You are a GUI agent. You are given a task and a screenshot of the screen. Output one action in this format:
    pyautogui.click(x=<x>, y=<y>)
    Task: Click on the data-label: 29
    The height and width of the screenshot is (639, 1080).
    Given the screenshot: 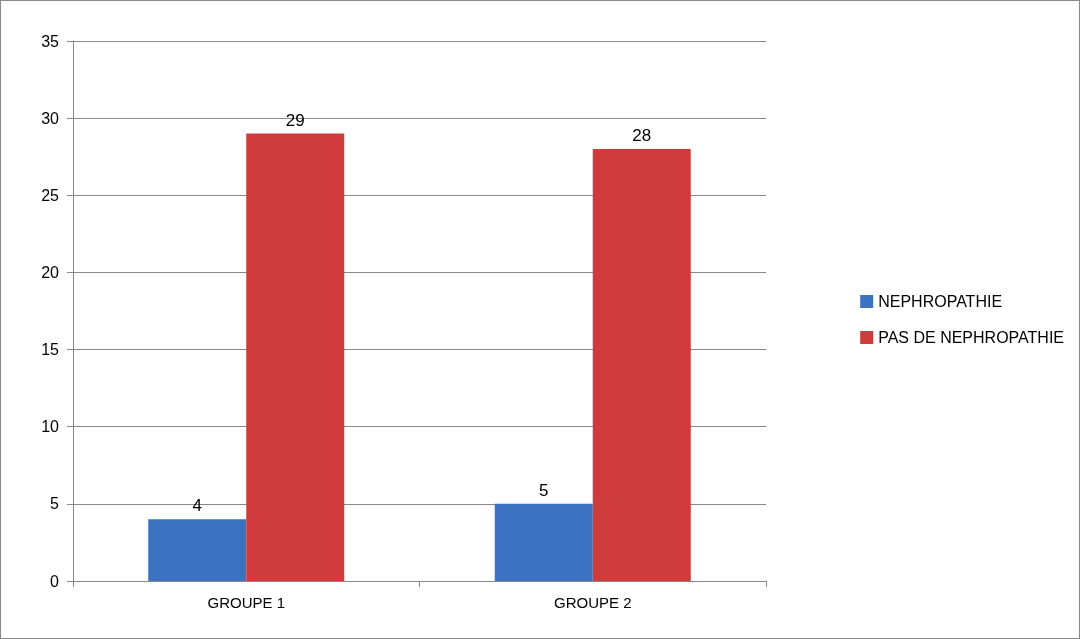 What is the action you would take?
    pyautogui.click(x=295, y=120)
    